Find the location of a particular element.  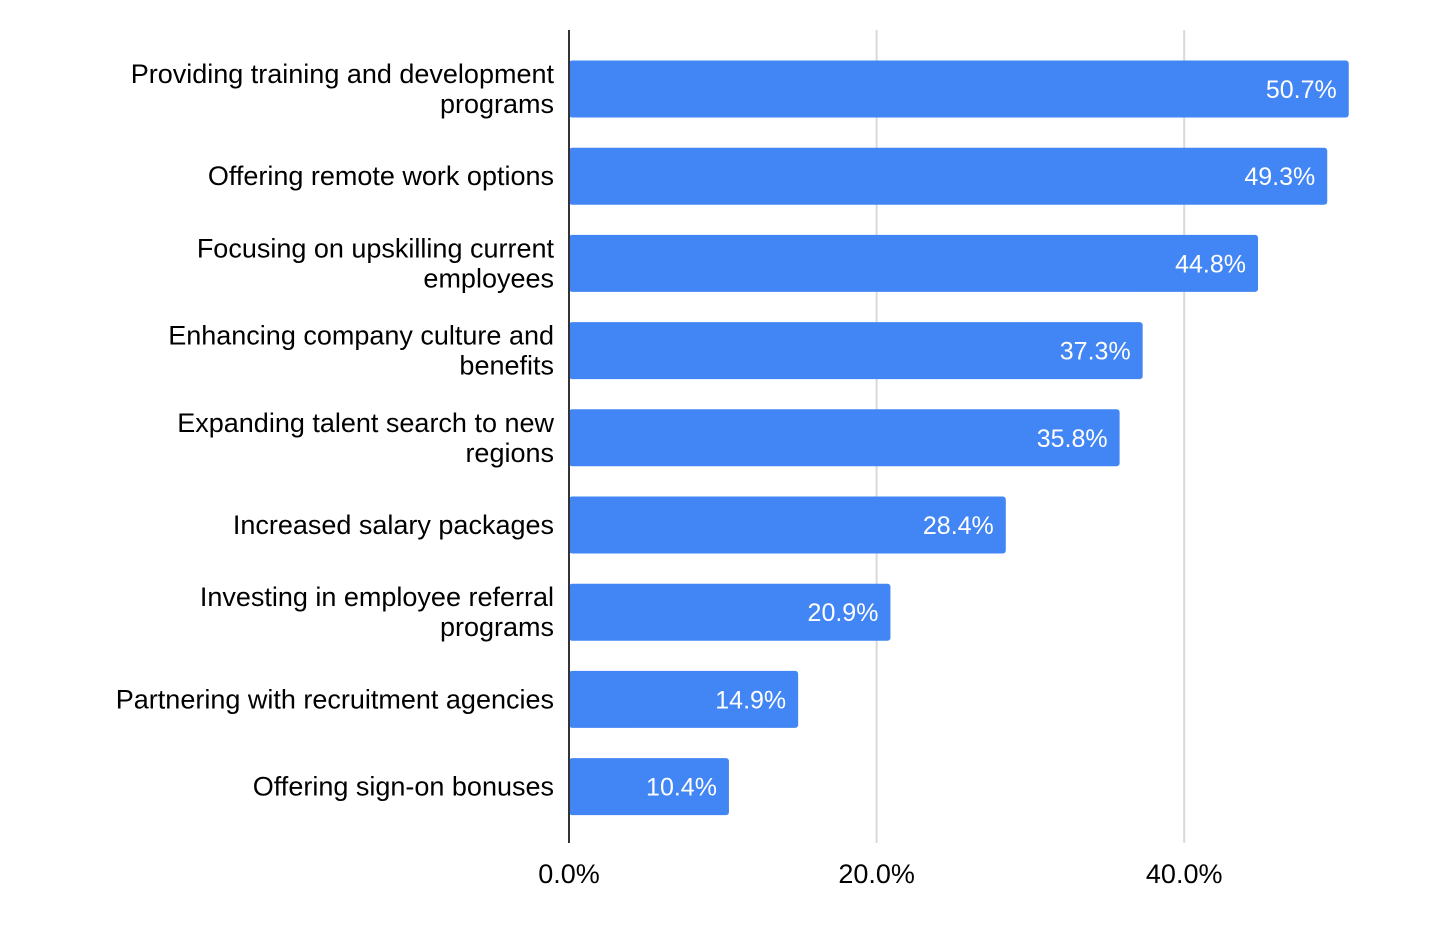

data-label-8: 10.4% is located at coordinates (681, 788).